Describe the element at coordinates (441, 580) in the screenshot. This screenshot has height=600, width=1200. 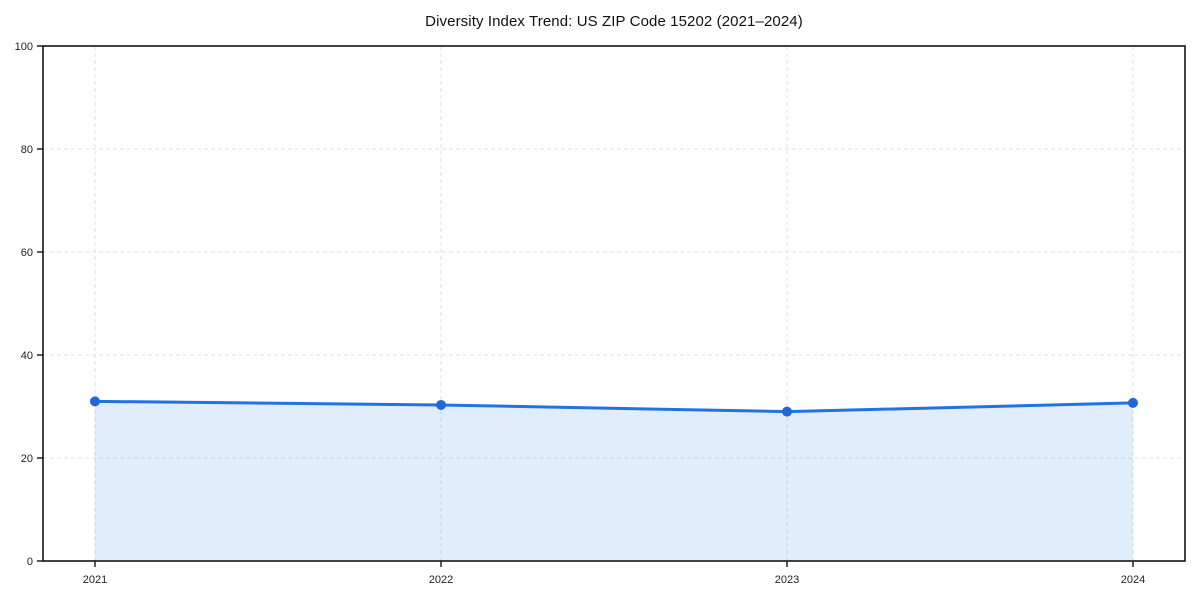
I see `x-tick-label: 2022` at that location.